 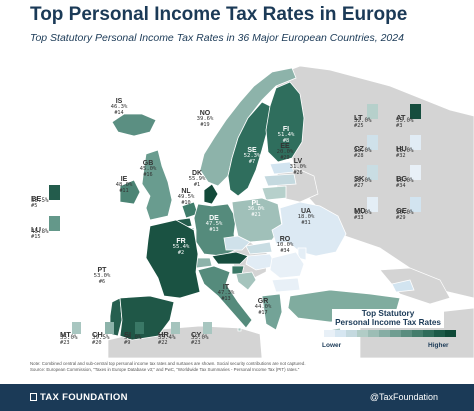 What do you see at coordinates (285, 122) in the screenshot?
I see `country-finland` at bounding box center [285, 122].